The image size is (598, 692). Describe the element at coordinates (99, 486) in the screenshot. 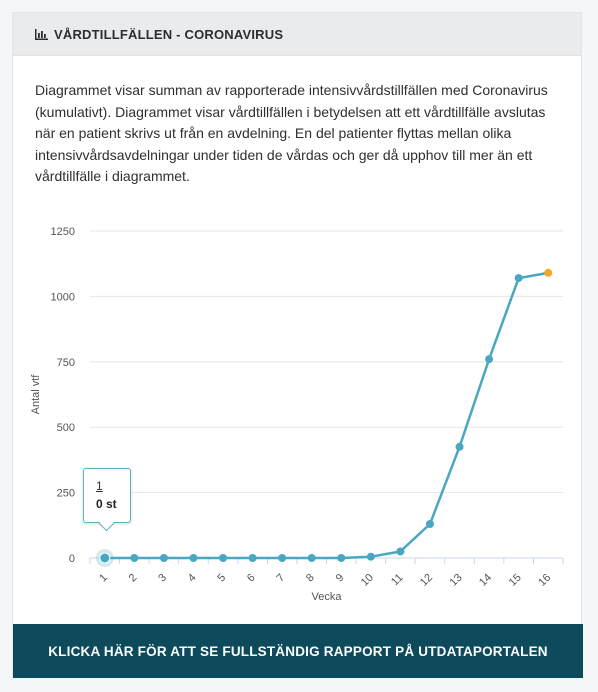

I see `tooltip-week: 1` at that location.